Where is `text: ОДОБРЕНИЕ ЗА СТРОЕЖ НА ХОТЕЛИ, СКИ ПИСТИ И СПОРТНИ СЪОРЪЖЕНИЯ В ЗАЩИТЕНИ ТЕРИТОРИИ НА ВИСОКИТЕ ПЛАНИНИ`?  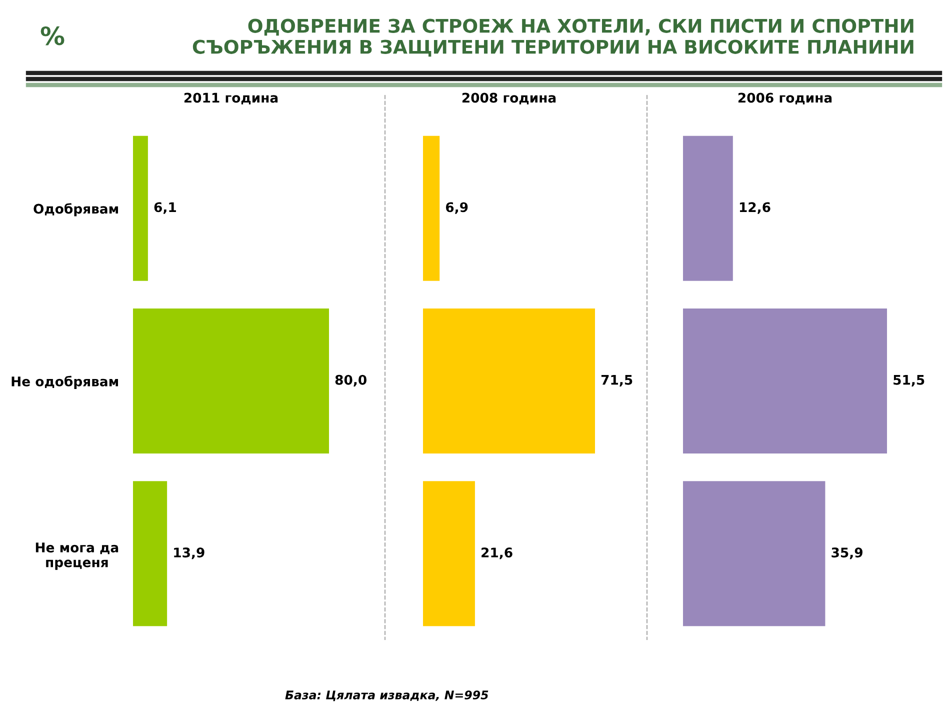 text: ОДОБРЕНИЕ ЗА СТРОЕЖ НА ХОТЕЛИ, СКИ ПИСТИ И СПОРТНИ СЪОРЪЖЕНИЯ В ЗАЩИТЕНИ ТЕРИТОРИИ НА ВИСОКИТЕ ПЛАНИНИ is located at coordinates (553, 37).